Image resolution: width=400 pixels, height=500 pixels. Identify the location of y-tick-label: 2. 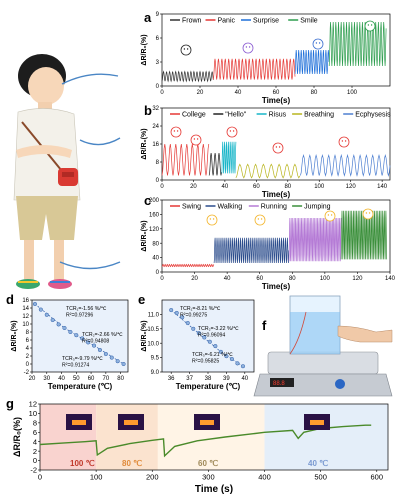
(35, 451).